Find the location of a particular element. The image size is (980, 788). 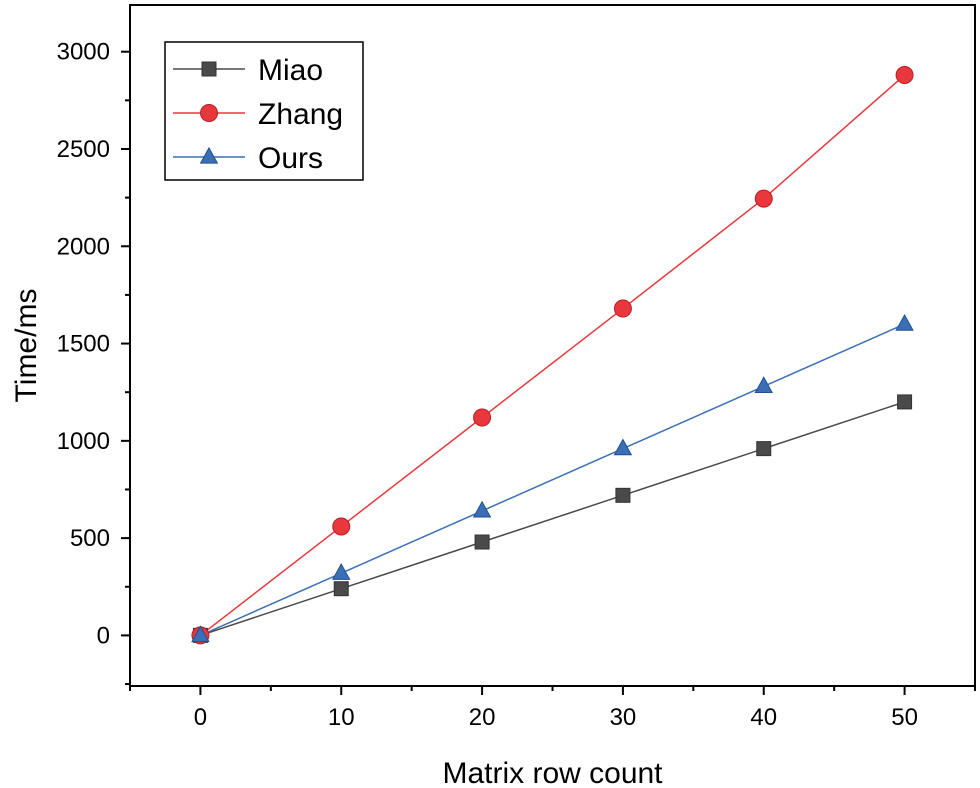

x-tick-label: 50 is located at coordinates (904, 717).